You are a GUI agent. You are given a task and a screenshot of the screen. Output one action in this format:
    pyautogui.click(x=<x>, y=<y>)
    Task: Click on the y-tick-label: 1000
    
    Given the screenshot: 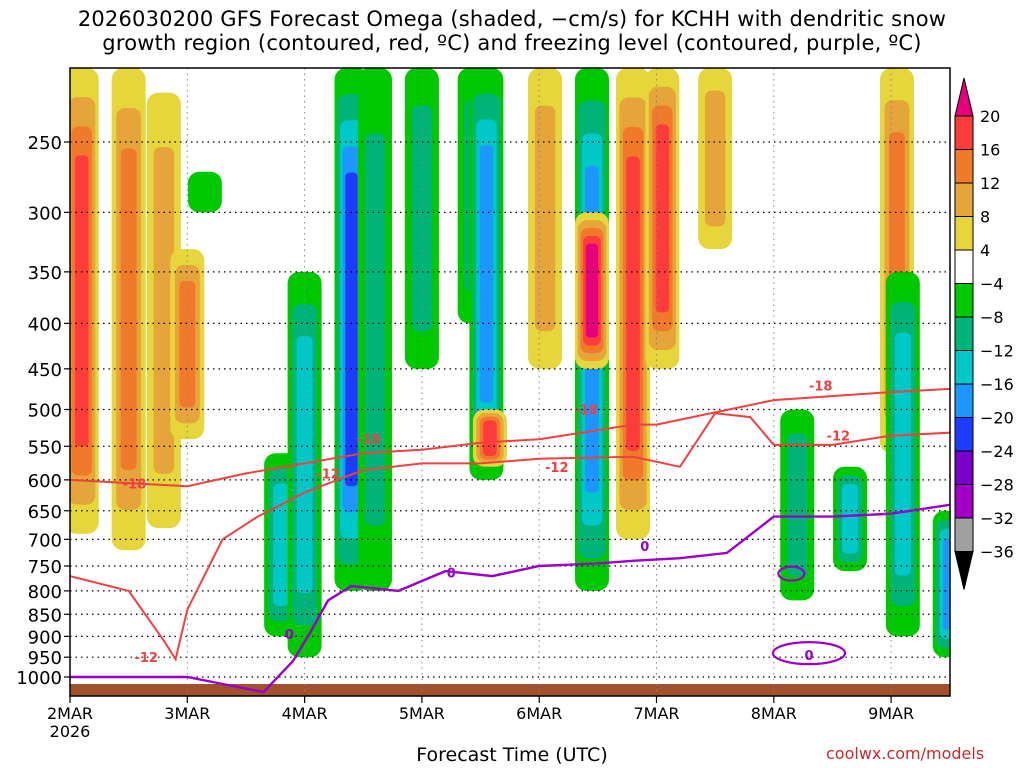 What is the action you would take?
    pyautogui.click(x=39, y=678)
    